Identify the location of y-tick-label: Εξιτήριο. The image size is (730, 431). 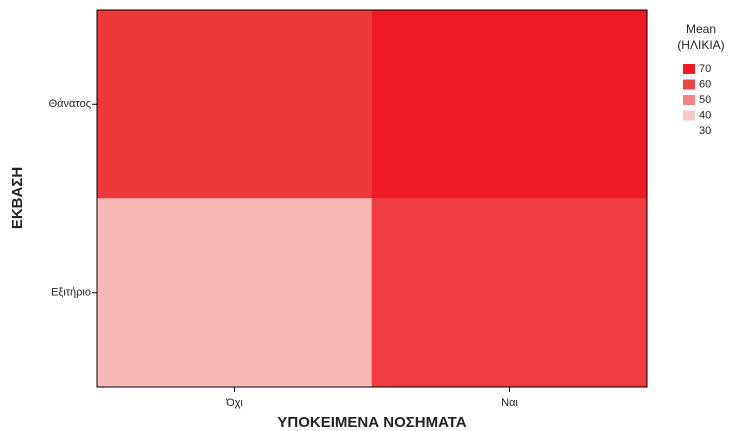
(71, 293).